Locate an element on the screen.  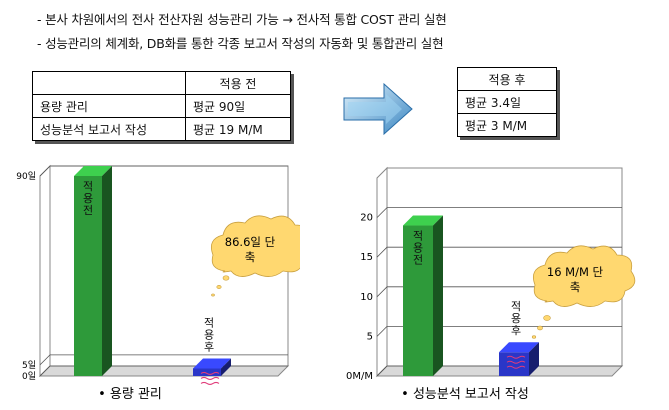
right-arrow-icon is located at coordinates (378, 109).